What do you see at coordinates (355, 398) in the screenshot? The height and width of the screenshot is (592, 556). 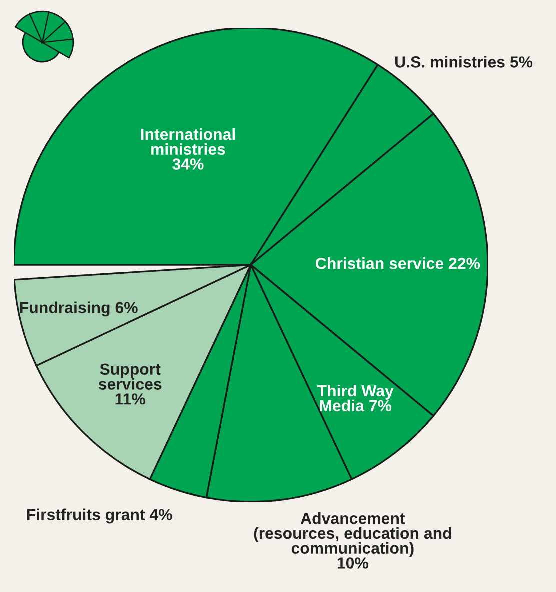 I see `slice-label: Third Way Media 7%` at bounding box center [355, 398].